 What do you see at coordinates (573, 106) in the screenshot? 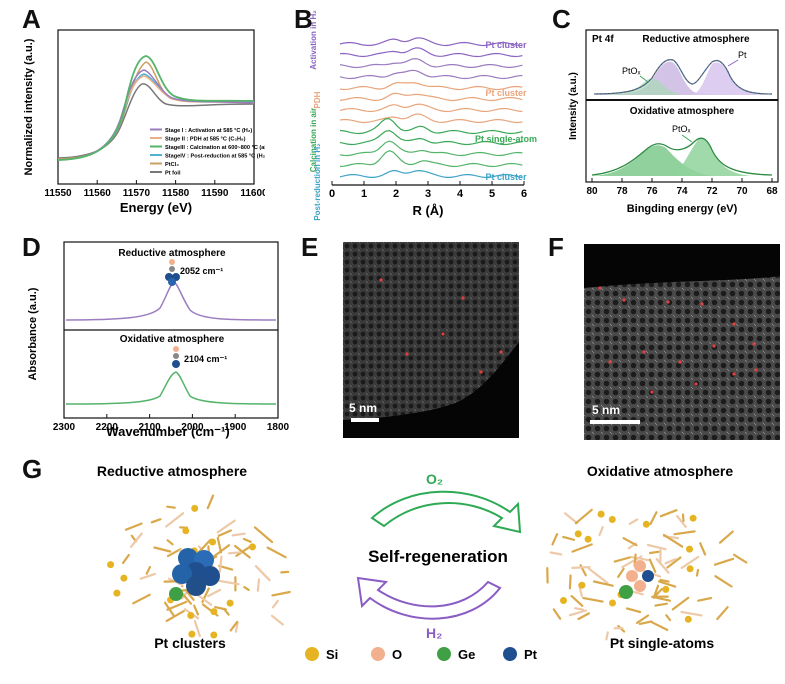
I see `ylabel-c: Intensity (a.u.)` at bounding box center [573, 106].